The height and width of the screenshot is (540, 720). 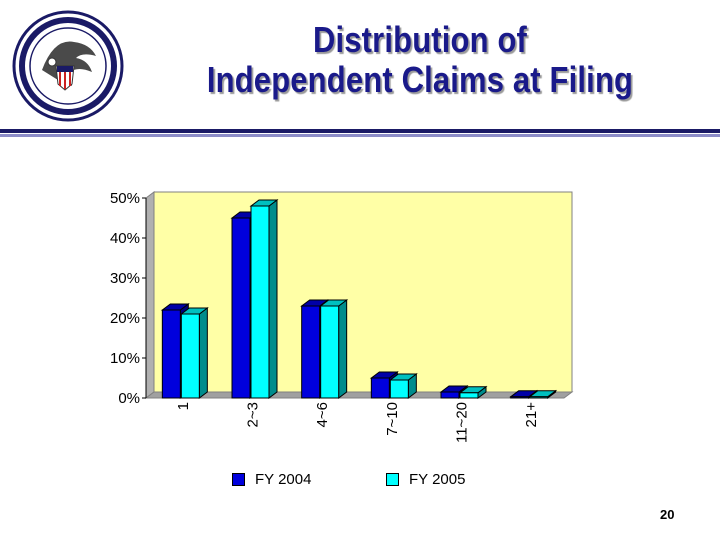 What do you see at coordinates (125, 198) in the screenshot?
I see `y-tick-label: 50%` at bounding box center [125, 198].